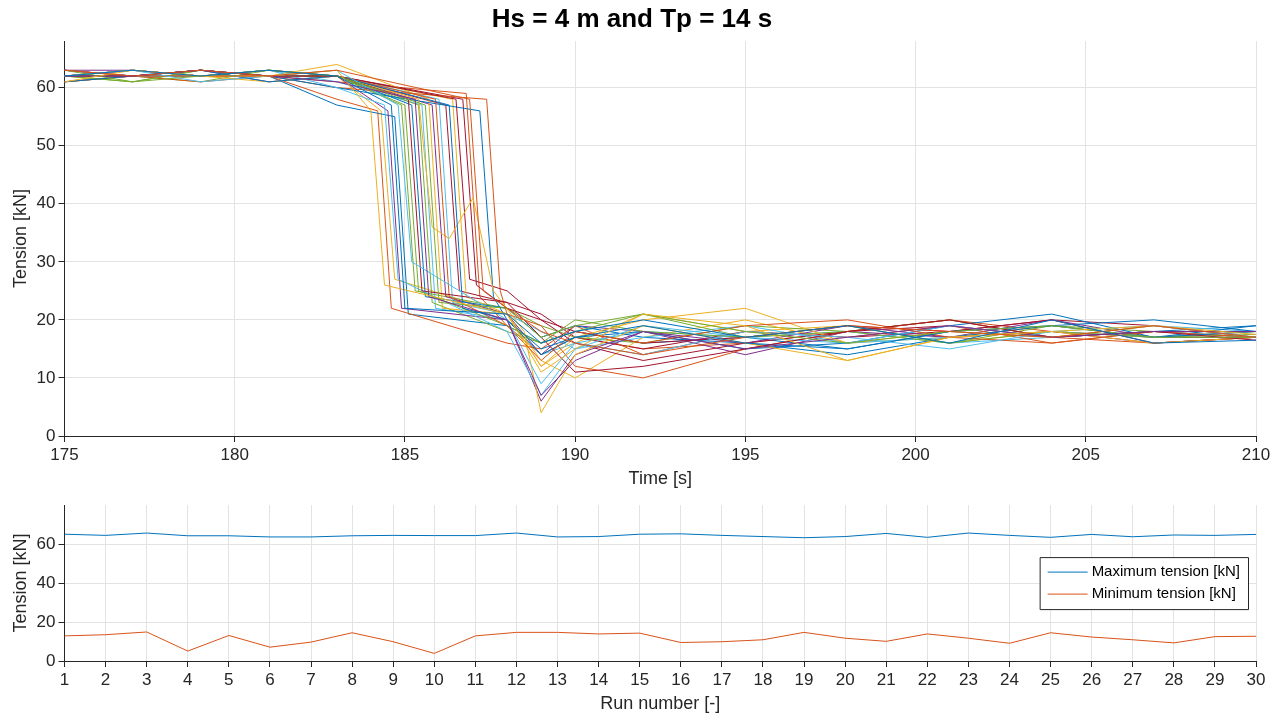 The image size is (1284, 717). I want to click on x-tick-label: 185, so click(405, 454).